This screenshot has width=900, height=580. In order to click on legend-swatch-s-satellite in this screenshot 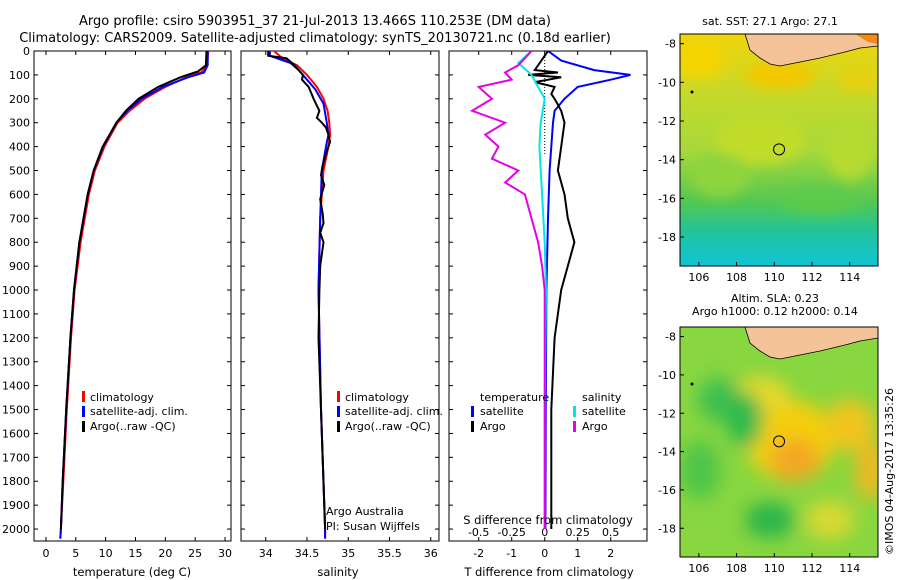, I will do `click(574, 411)`.